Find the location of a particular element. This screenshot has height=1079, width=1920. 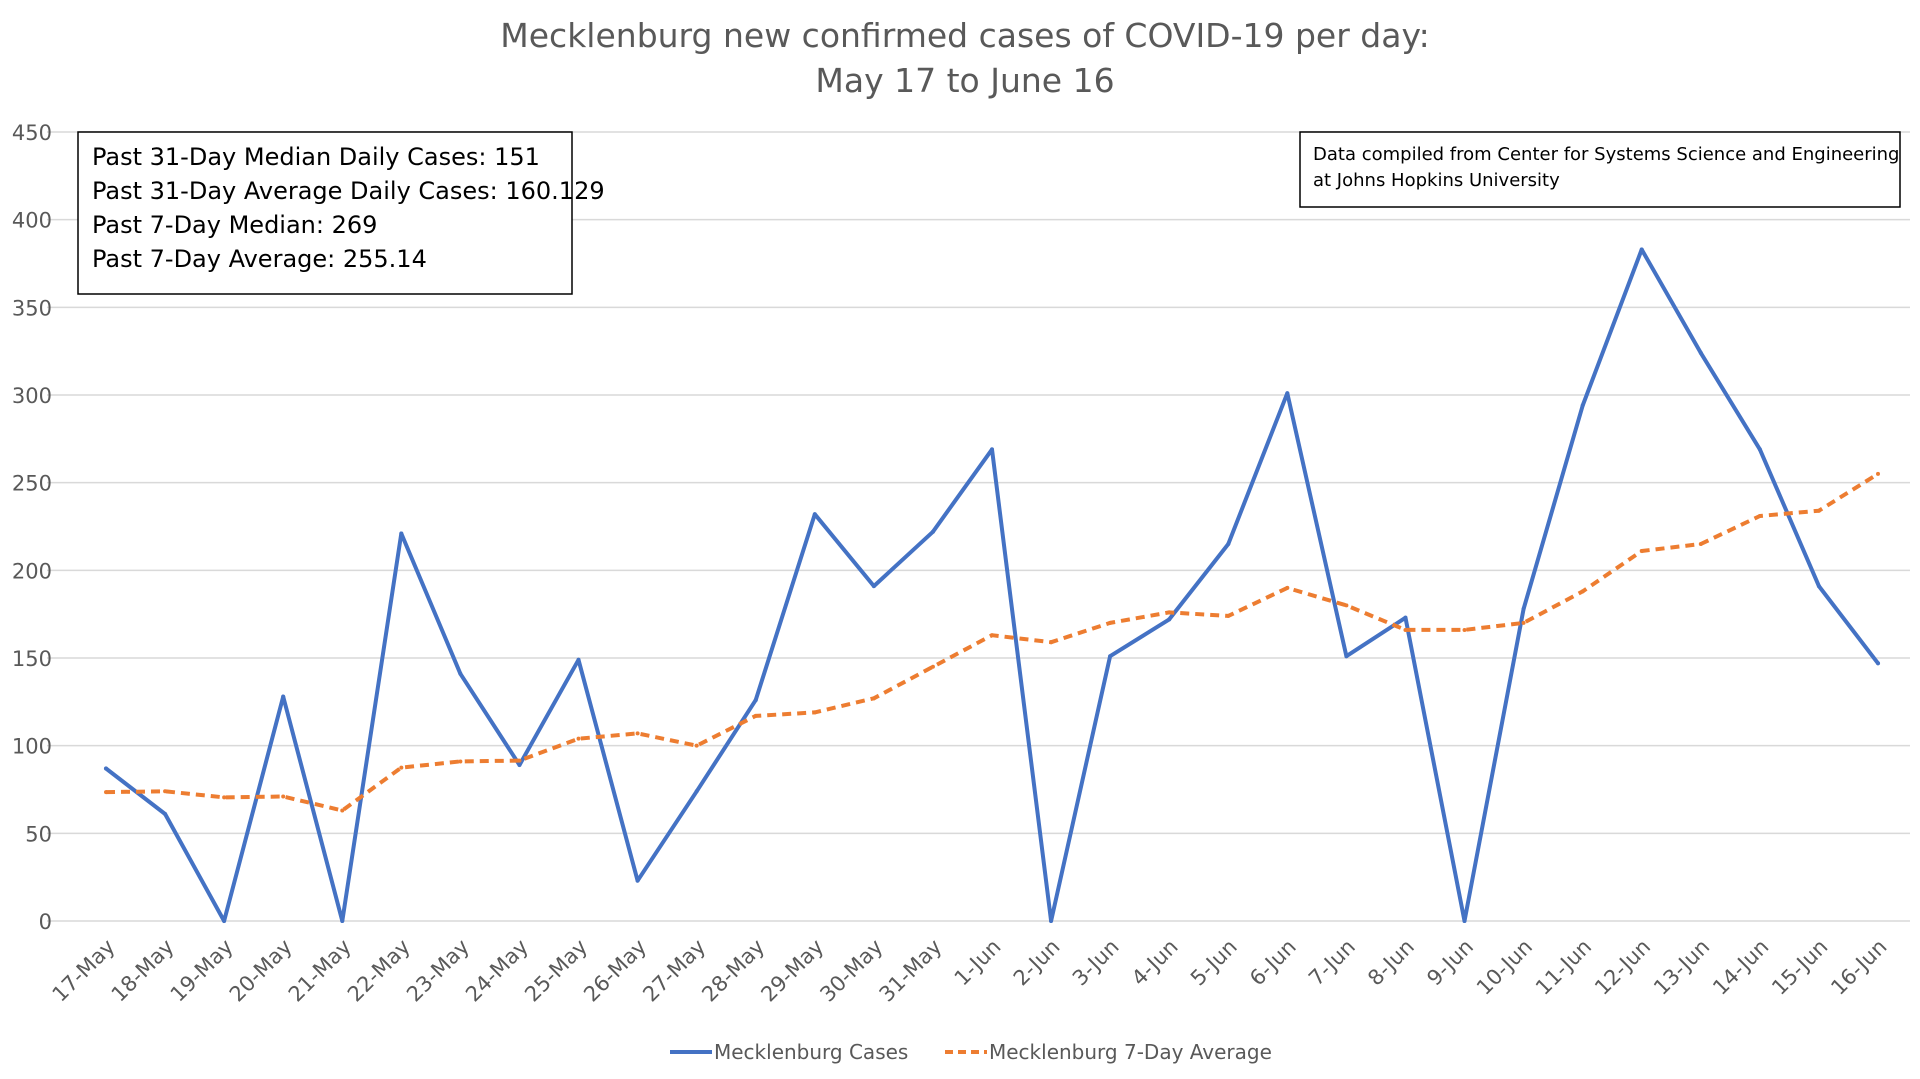

x-tick-label: 24-May is located at coordinates (497, 971).